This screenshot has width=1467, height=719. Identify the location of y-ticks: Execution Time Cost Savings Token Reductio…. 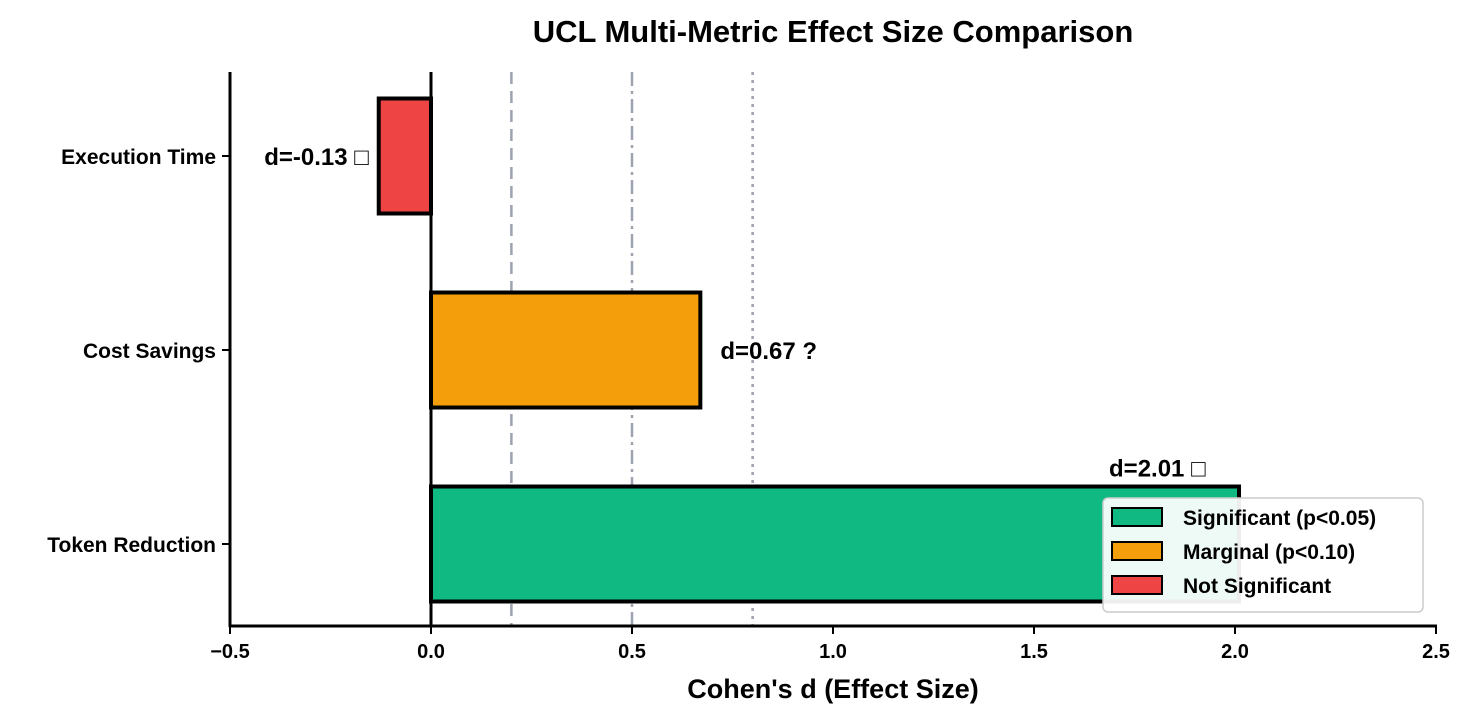
(138, 351).